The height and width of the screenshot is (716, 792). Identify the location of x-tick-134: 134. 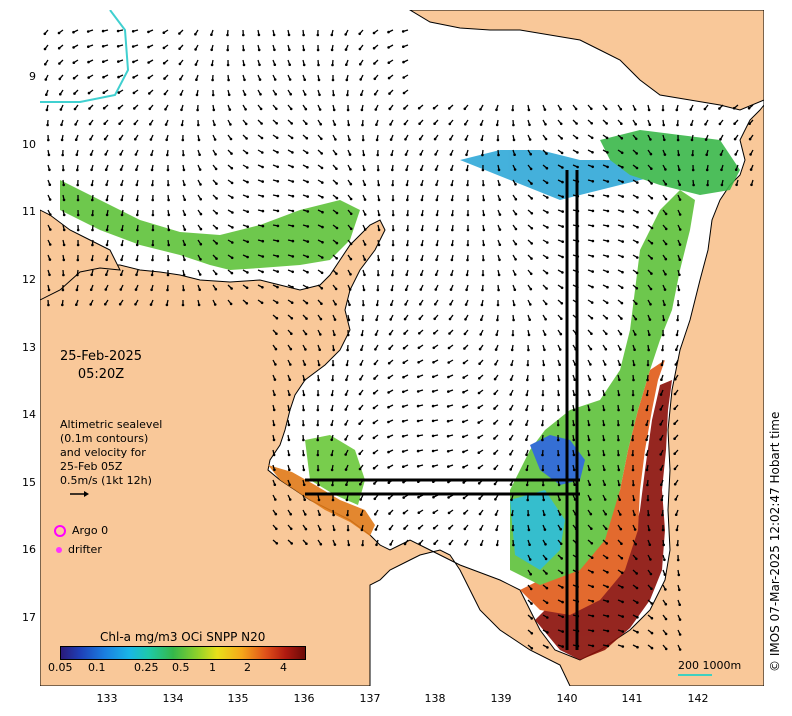
(173, 698).